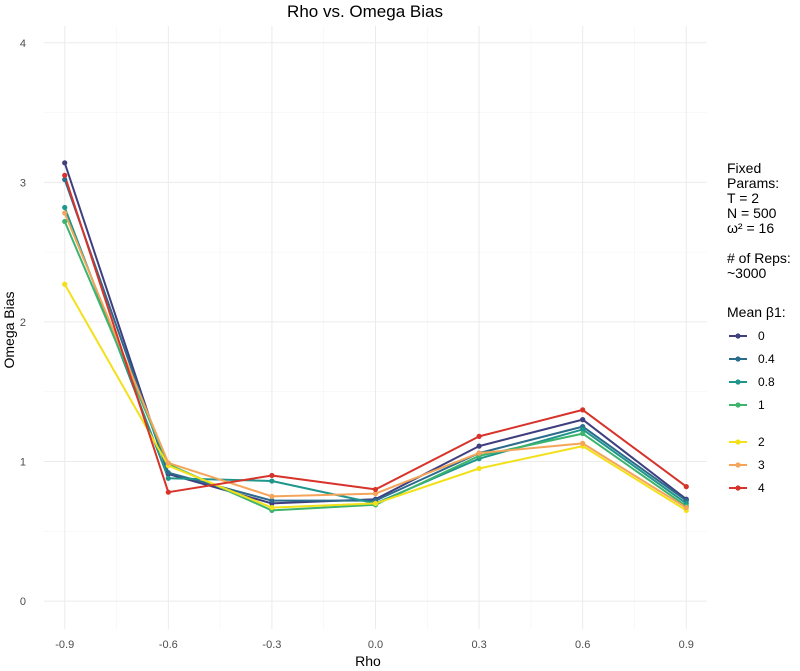  I want to click on legend-note-line: Params:, so click(753, 183).